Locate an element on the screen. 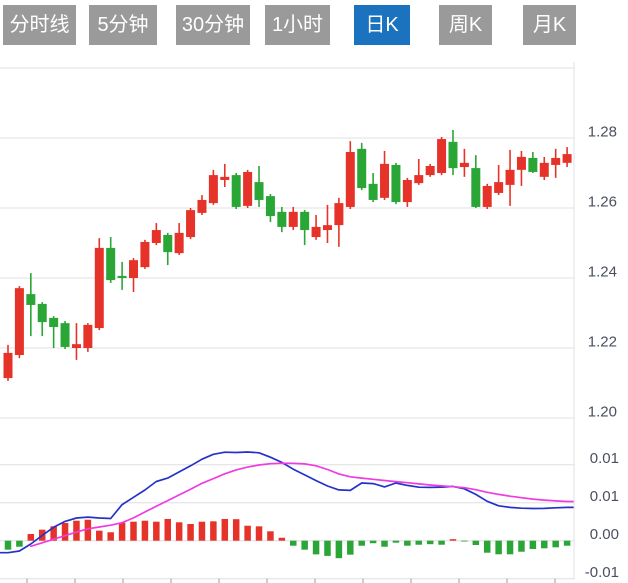  period-tab-月K: 月K is located at coordinates (549, 25).